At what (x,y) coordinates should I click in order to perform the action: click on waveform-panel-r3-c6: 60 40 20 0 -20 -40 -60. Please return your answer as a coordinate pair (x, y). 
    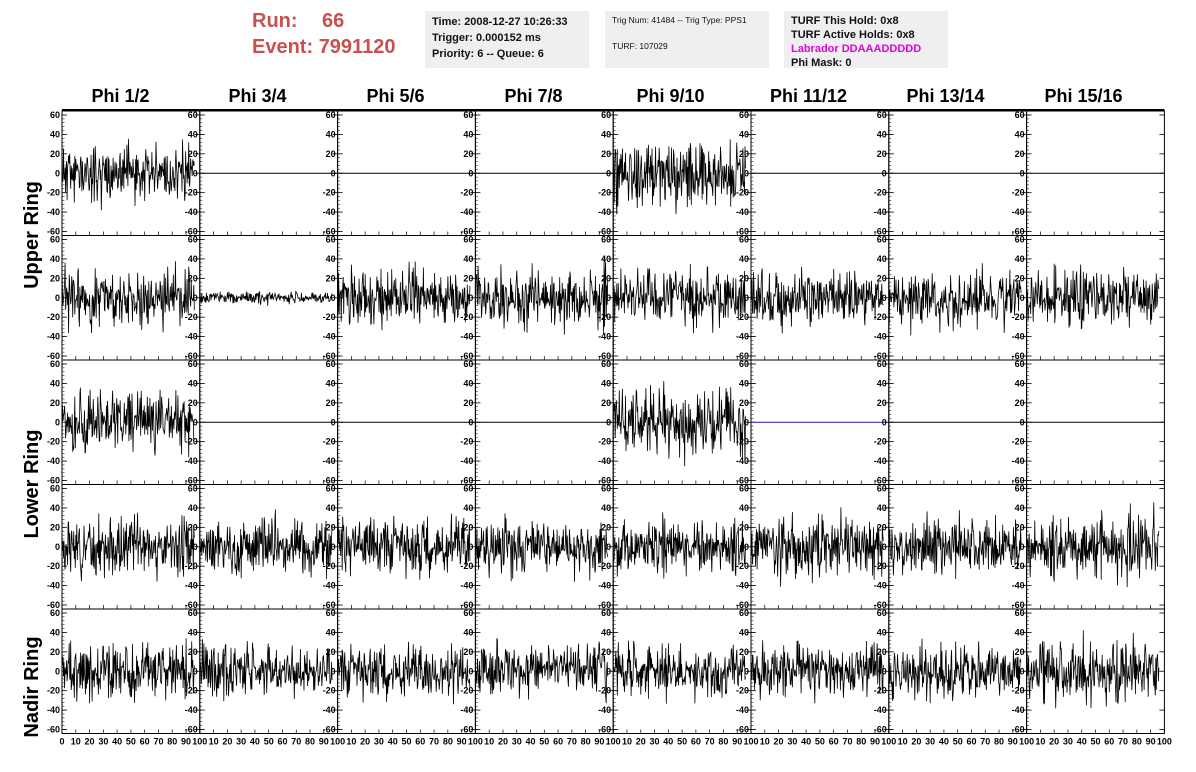
    Looking at the image, I should click on (951, 547).